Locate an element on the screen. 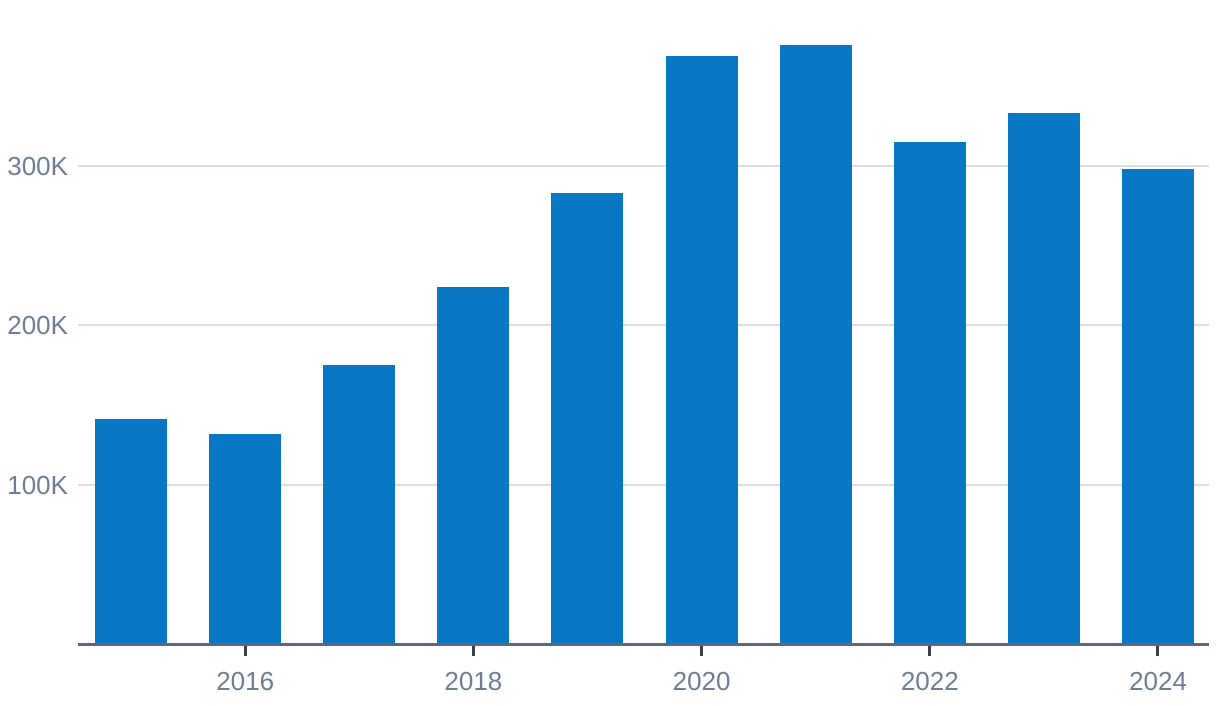  y-axis-label: 100K is located at coordinates (37, 484).